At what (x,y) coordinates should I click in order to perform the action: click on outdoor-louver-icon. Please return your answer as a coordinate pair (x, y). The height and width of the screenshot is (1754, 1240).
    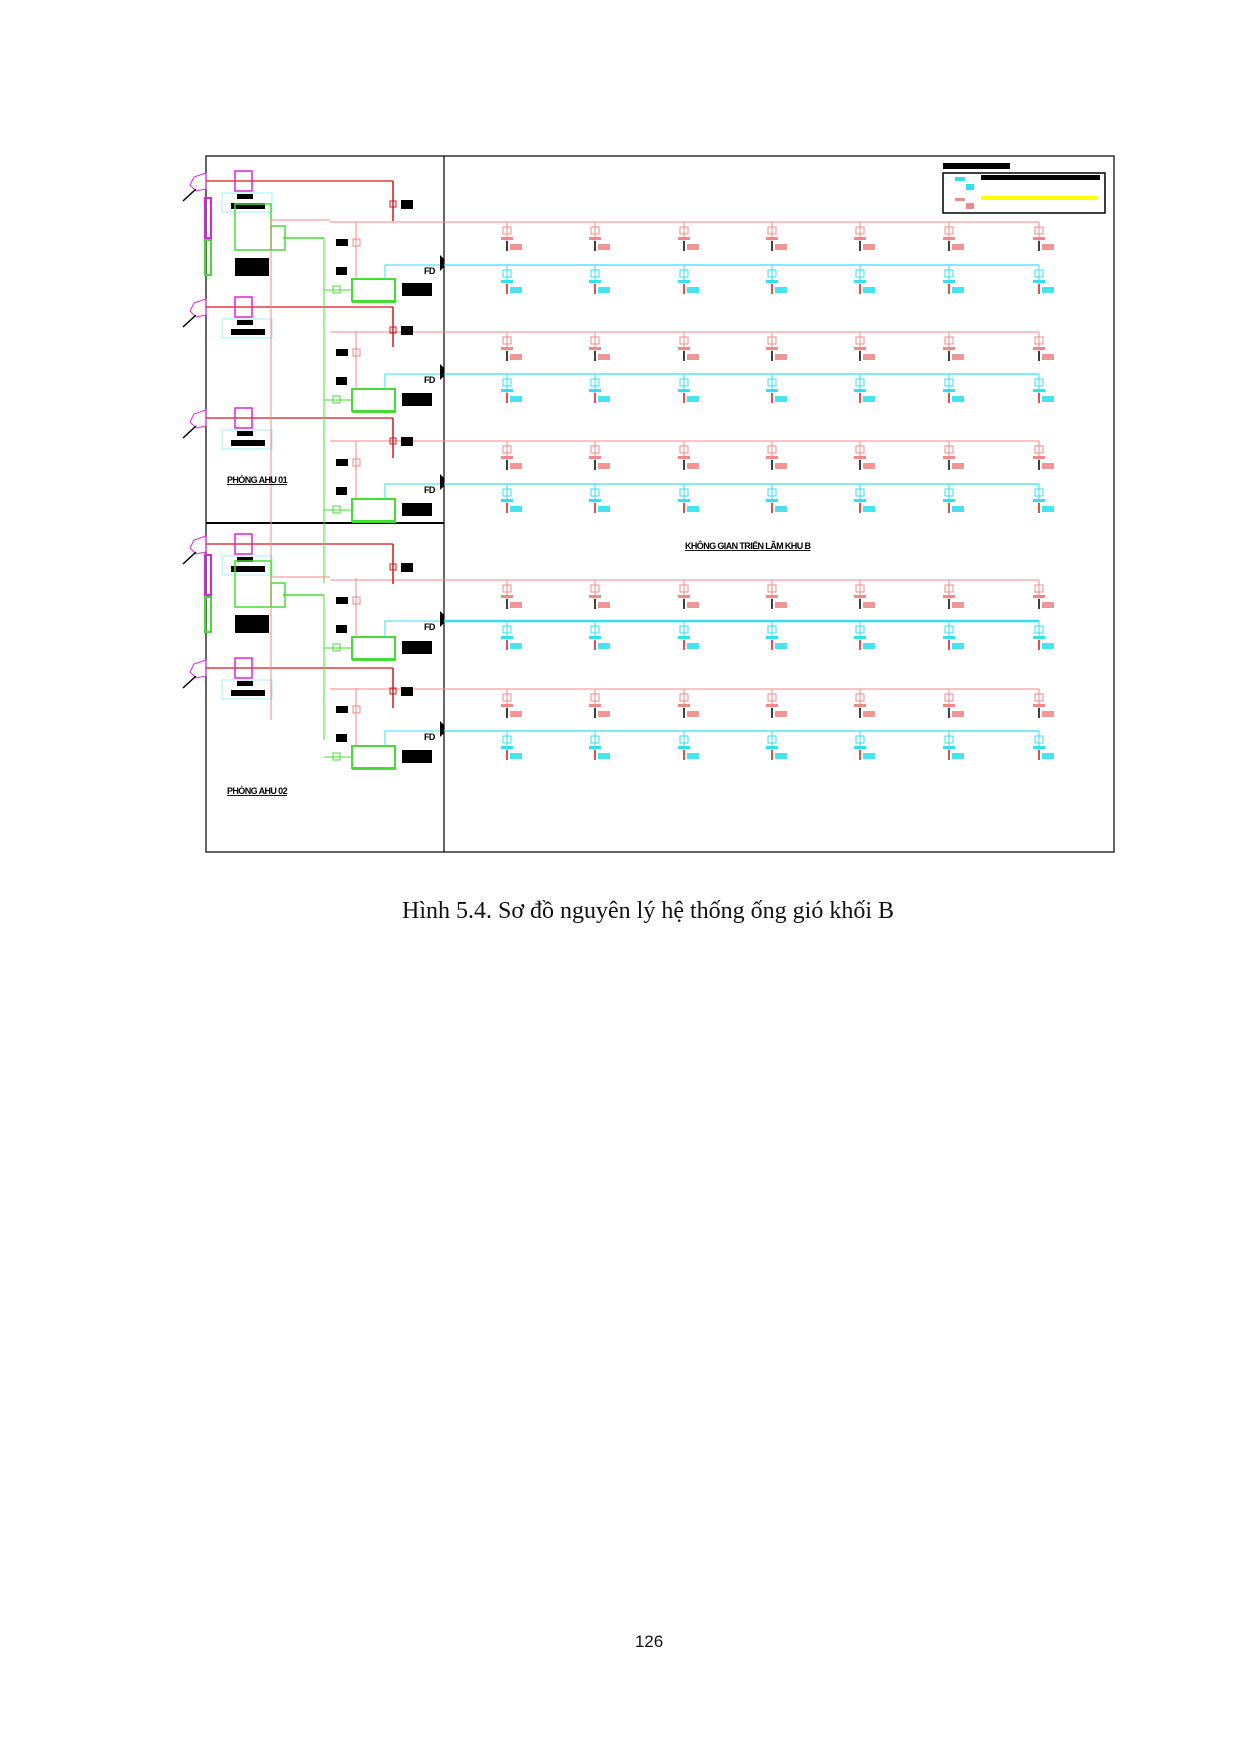
    Looking at the image, I should click on (208, 218).